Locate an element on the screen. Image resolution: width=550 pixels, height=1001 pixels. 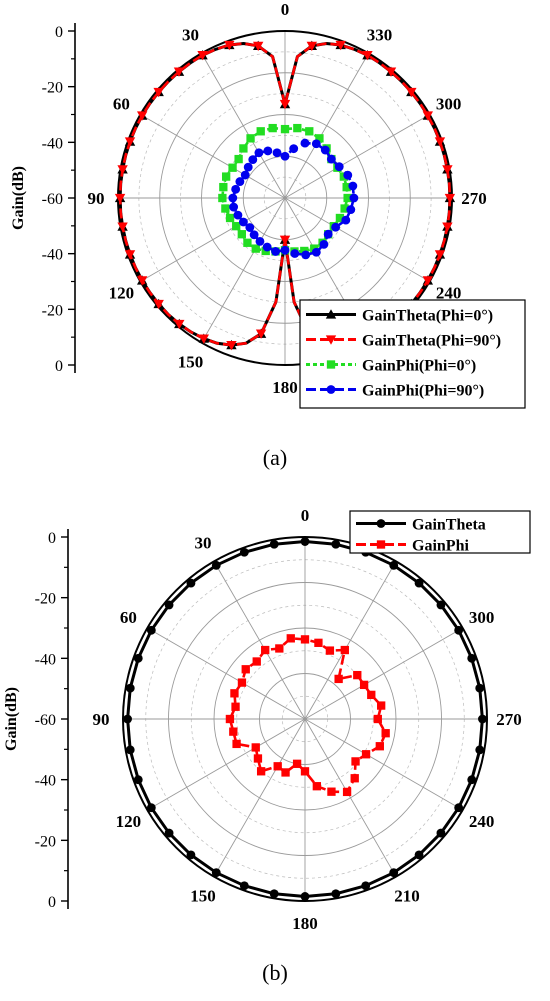
angle-tick-label: 210 is located at coordinates (407, 896).